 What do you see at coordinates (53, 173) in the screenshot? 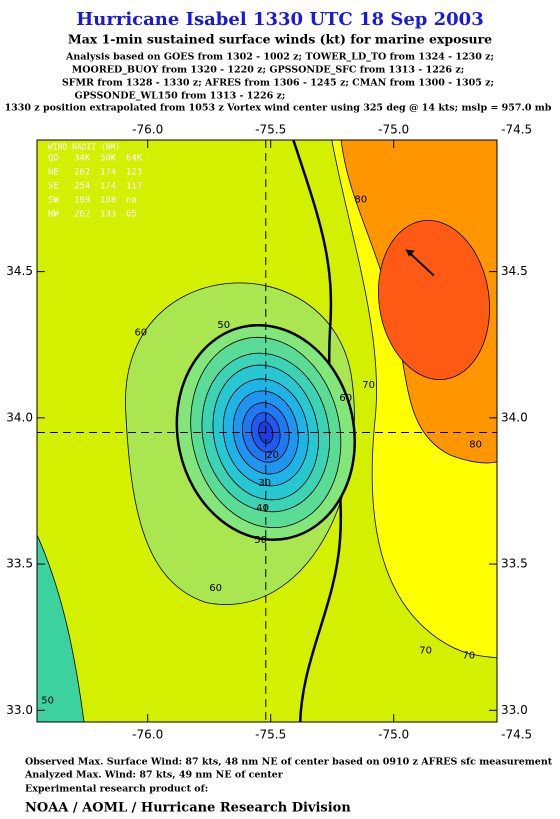
I see `wind-radii-cell: NE` at bounding box center [53, 173].